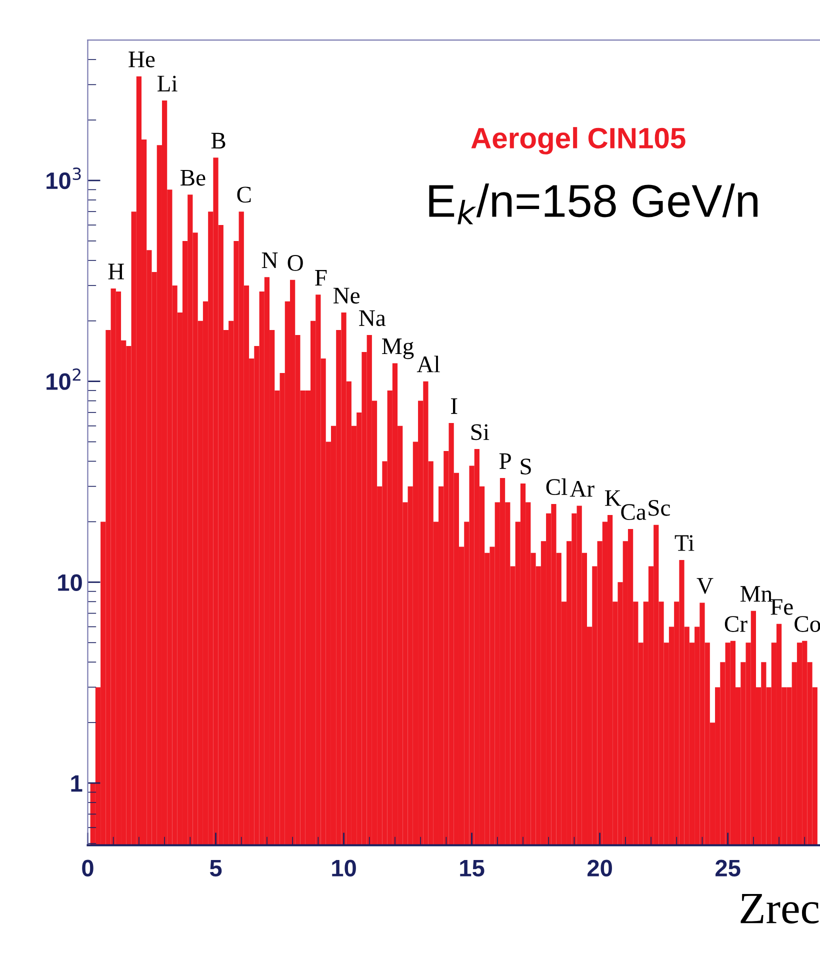  What do you see at coordinates (781, 607) in the screenshot?
I see `annotation: Fe` at bounding box center [781, 607].